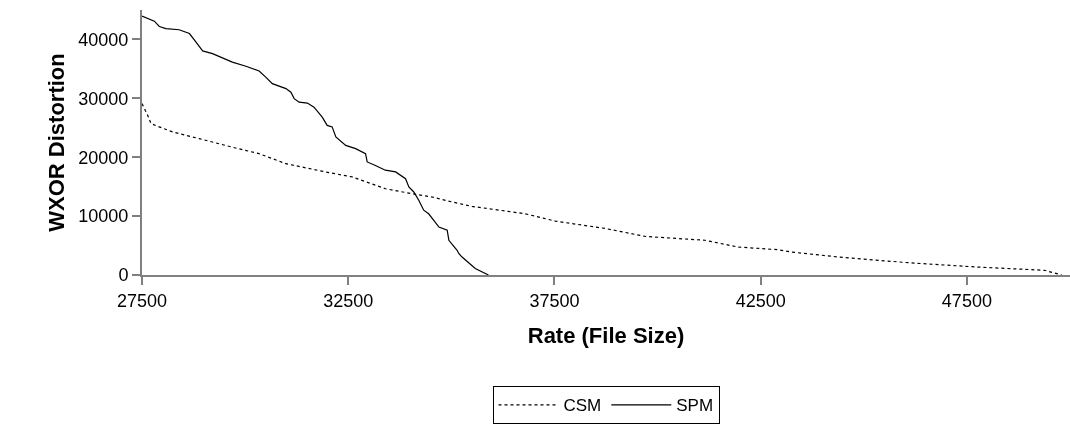  What do you see at coordinates (582, 406) in the screenshot?
I see `legend-label: CSM` at bounding box center [582, 406].